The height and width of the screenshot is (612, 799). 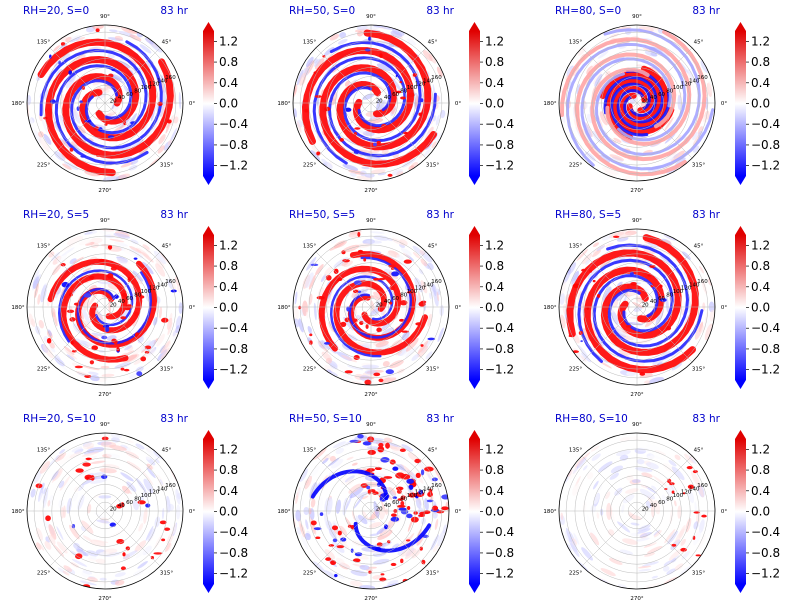 I want to click on time-label: 83 hr, so click(x=174, y=215).